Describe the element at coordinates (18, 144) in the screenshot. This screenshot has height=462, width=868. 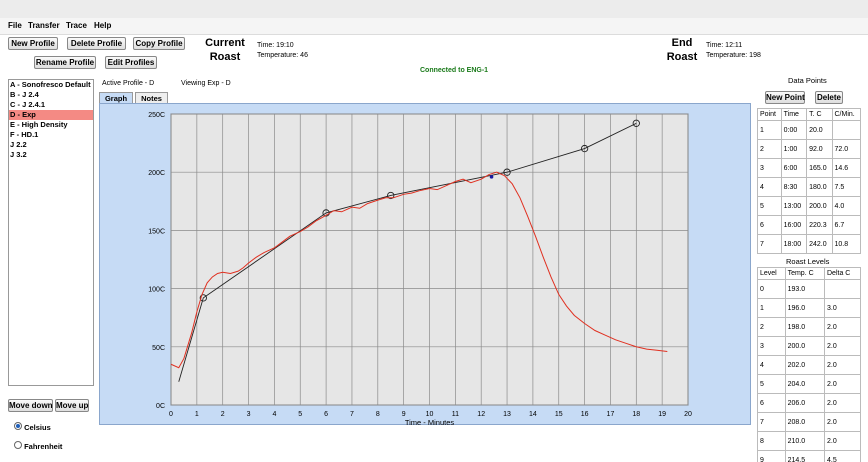
I see `profile-list-item: J 2.2` at that location.